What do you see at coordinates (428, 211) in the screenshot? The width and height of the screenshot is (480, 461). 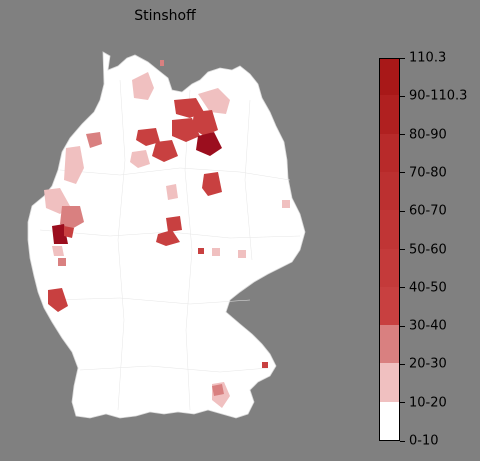 I see `colorbar-tick-label: 60-70` at bounding box center [428, 211].